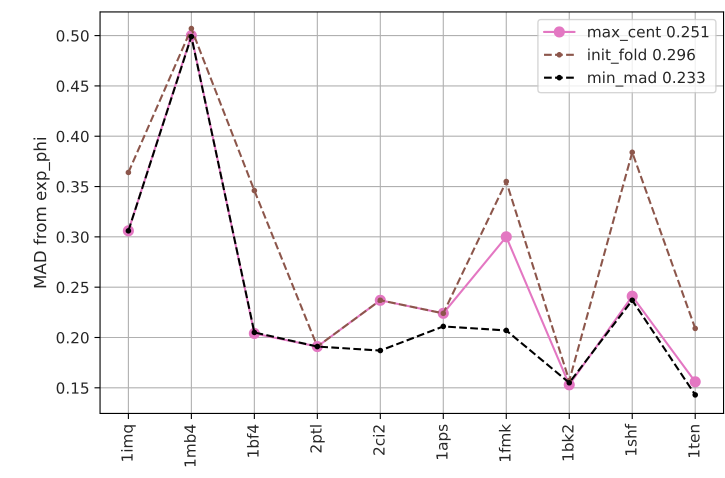 The height and width of the screenshot is (478, 725). What do you see at coordinates (317, 438) in the screenshot?
I see `x-tick-label: 2ptl` at bounding box center [317, 438].